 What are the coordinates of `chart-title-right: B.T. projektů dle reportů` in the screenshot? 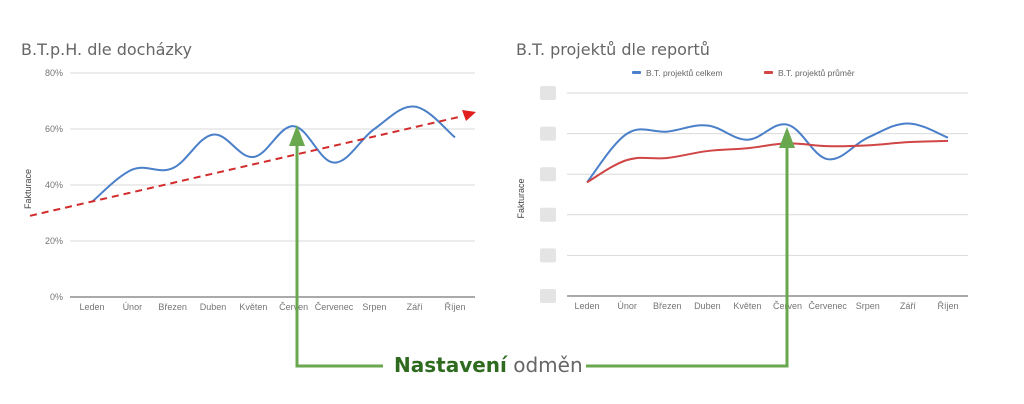 It's located at (613, 49).